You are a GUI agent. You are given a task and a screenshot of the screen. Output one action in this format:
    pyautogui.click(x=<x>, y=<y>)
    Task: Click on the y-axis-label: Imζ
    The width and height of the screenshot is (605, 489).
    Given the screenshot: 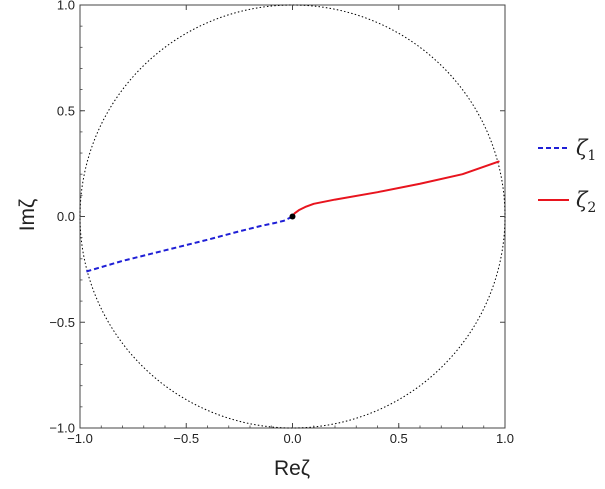 What is the action you would take?
    pyautogui.click(x=27, y=215)
    